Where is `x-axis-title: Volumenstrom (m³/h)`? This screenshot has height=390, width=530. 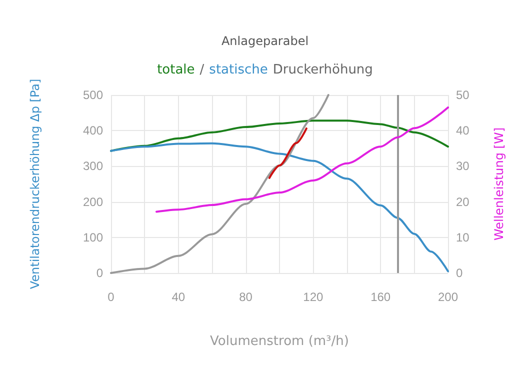
x-axis-title: Volumenstrom (m³/h) is located at coordinates (279, 341).